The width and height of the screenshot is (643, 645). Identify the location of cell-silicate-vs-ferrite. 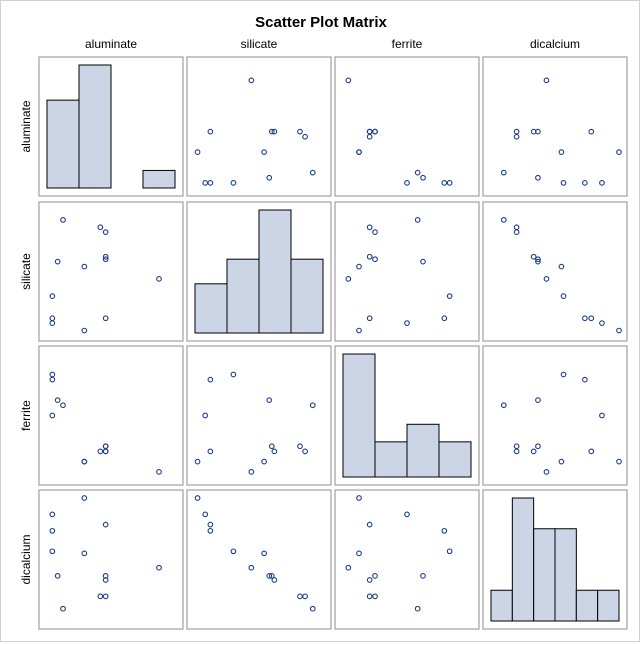
(407, 271).